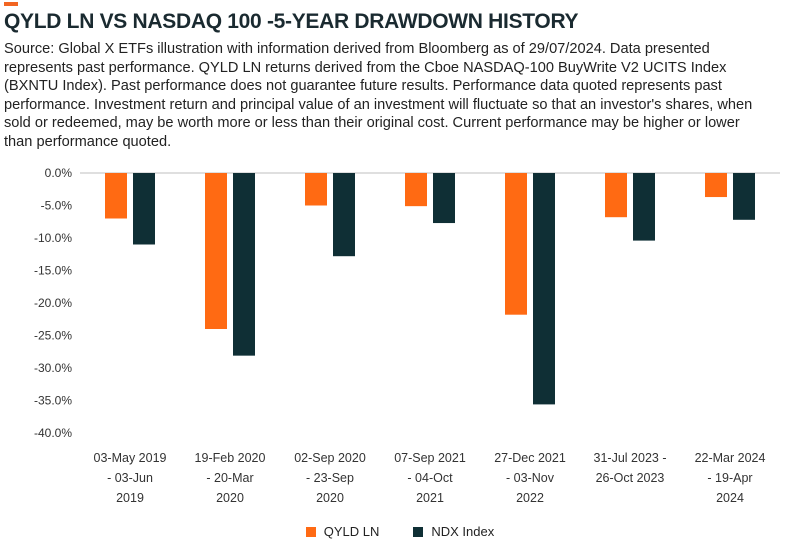 This screenshot has height=555, width=800. What do you see at coordinates (729, 478) in the screenshot?
I see `x-tick-label: - 19-Apr` at bounding box center [729, 478].